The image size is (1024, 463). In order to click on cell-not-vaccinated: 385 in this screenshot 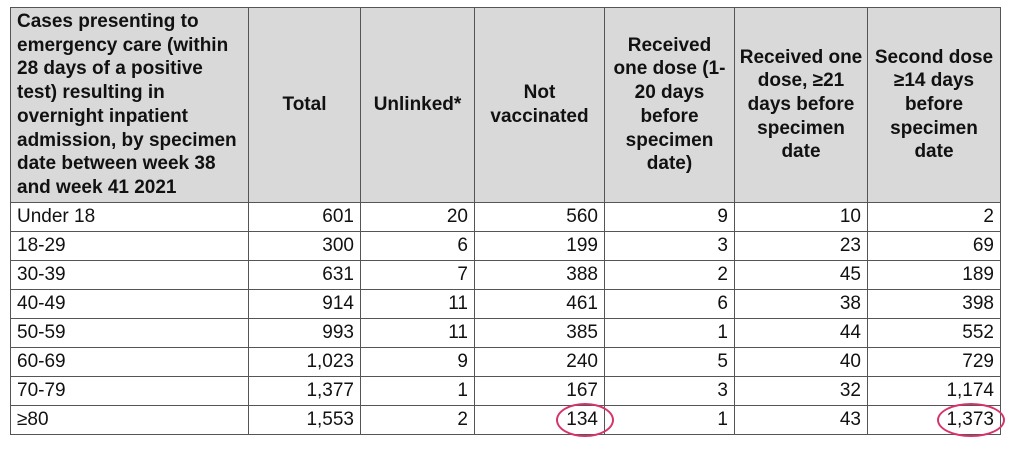, I will do `click(539, 332)`.